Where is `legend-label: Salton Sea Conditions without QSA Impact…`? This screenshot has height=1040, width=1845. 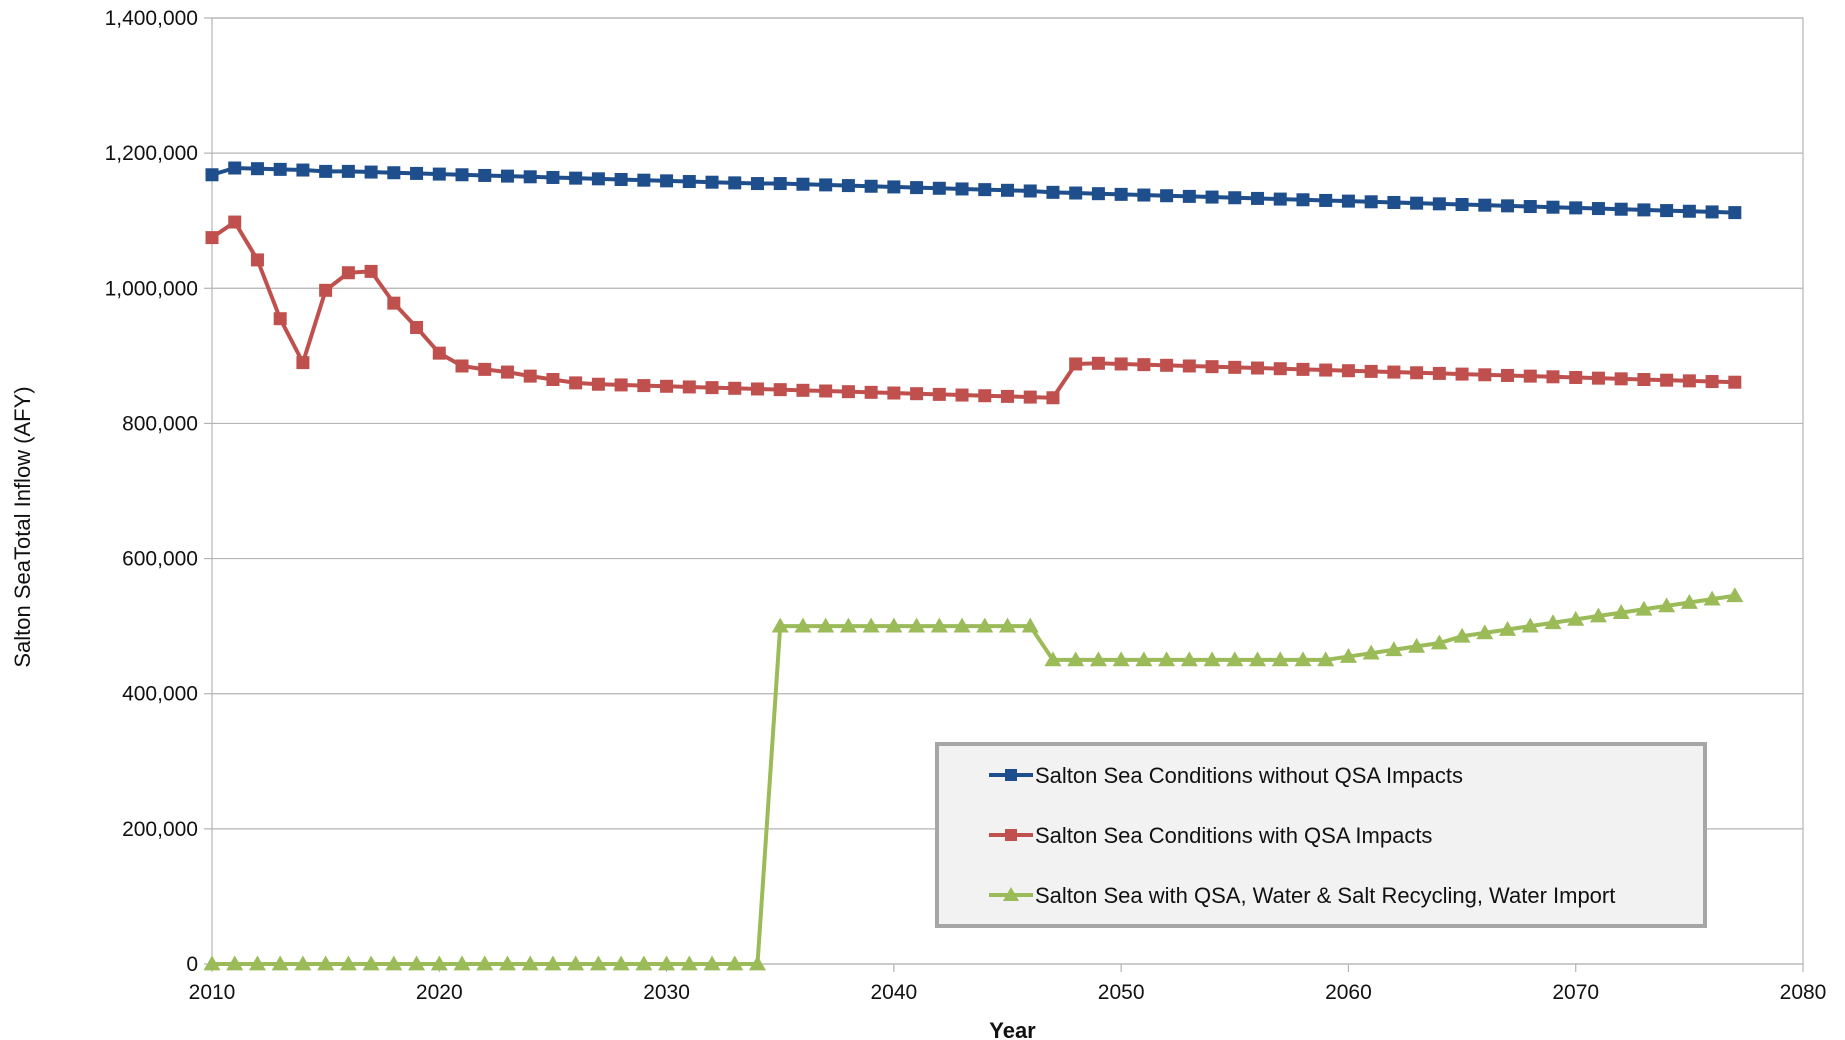
legend-label: Salton Sea Conditions without QSA Impact… is located at coordinates (1249, 775).